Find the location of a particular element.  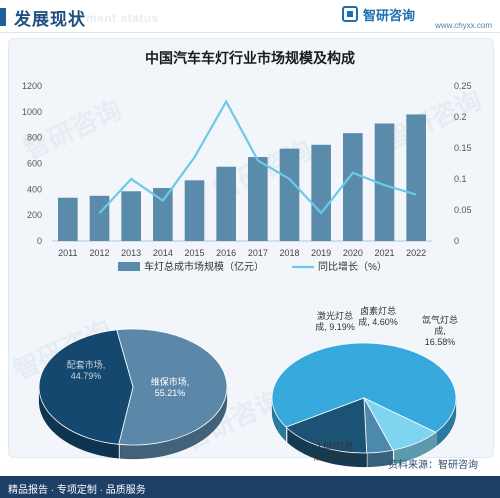

y-tick-left: 400 is located at coordinates (34, 189).